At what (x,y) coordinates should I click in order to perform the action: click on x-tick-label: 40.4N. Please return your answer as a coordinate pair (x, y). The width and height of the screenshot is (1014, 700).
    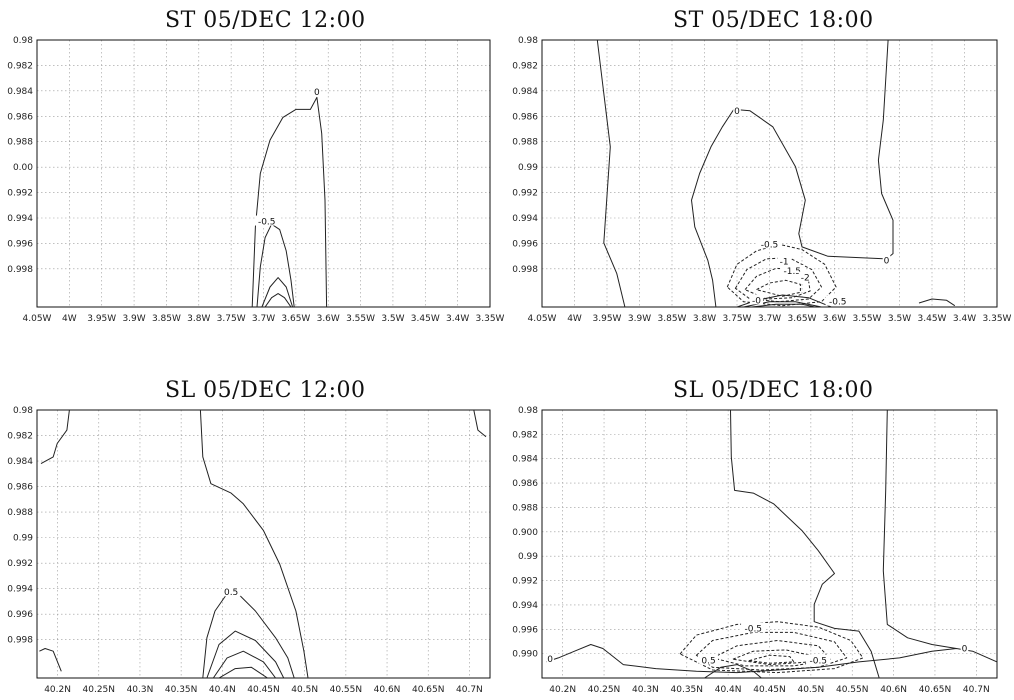
    Looking at the image, I should click on (728, 690).